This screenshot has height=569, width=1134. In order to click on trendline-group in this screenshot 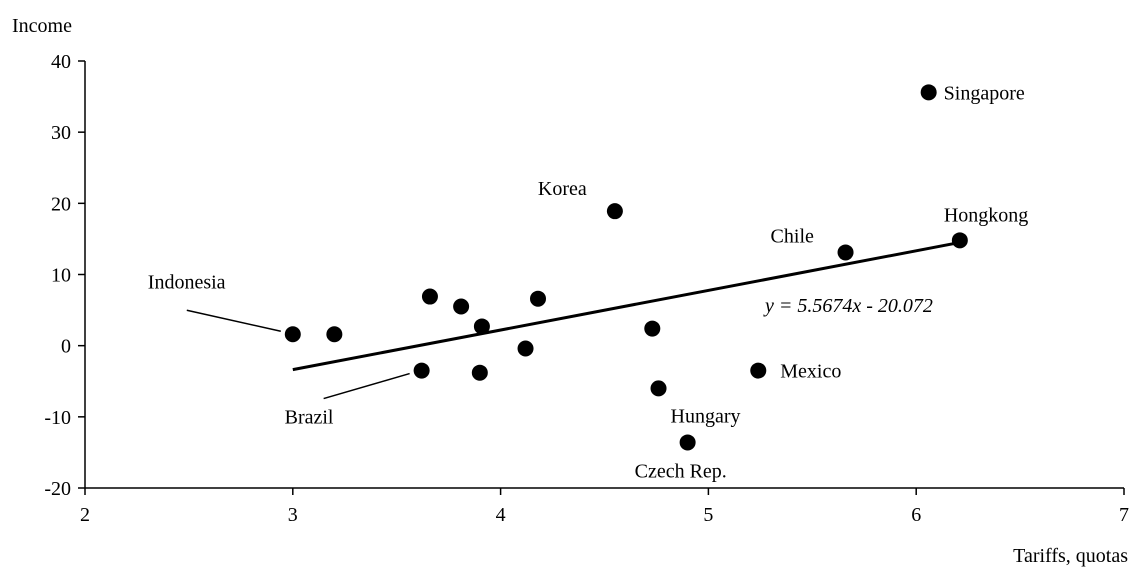, I will do `click(626, 306)`.